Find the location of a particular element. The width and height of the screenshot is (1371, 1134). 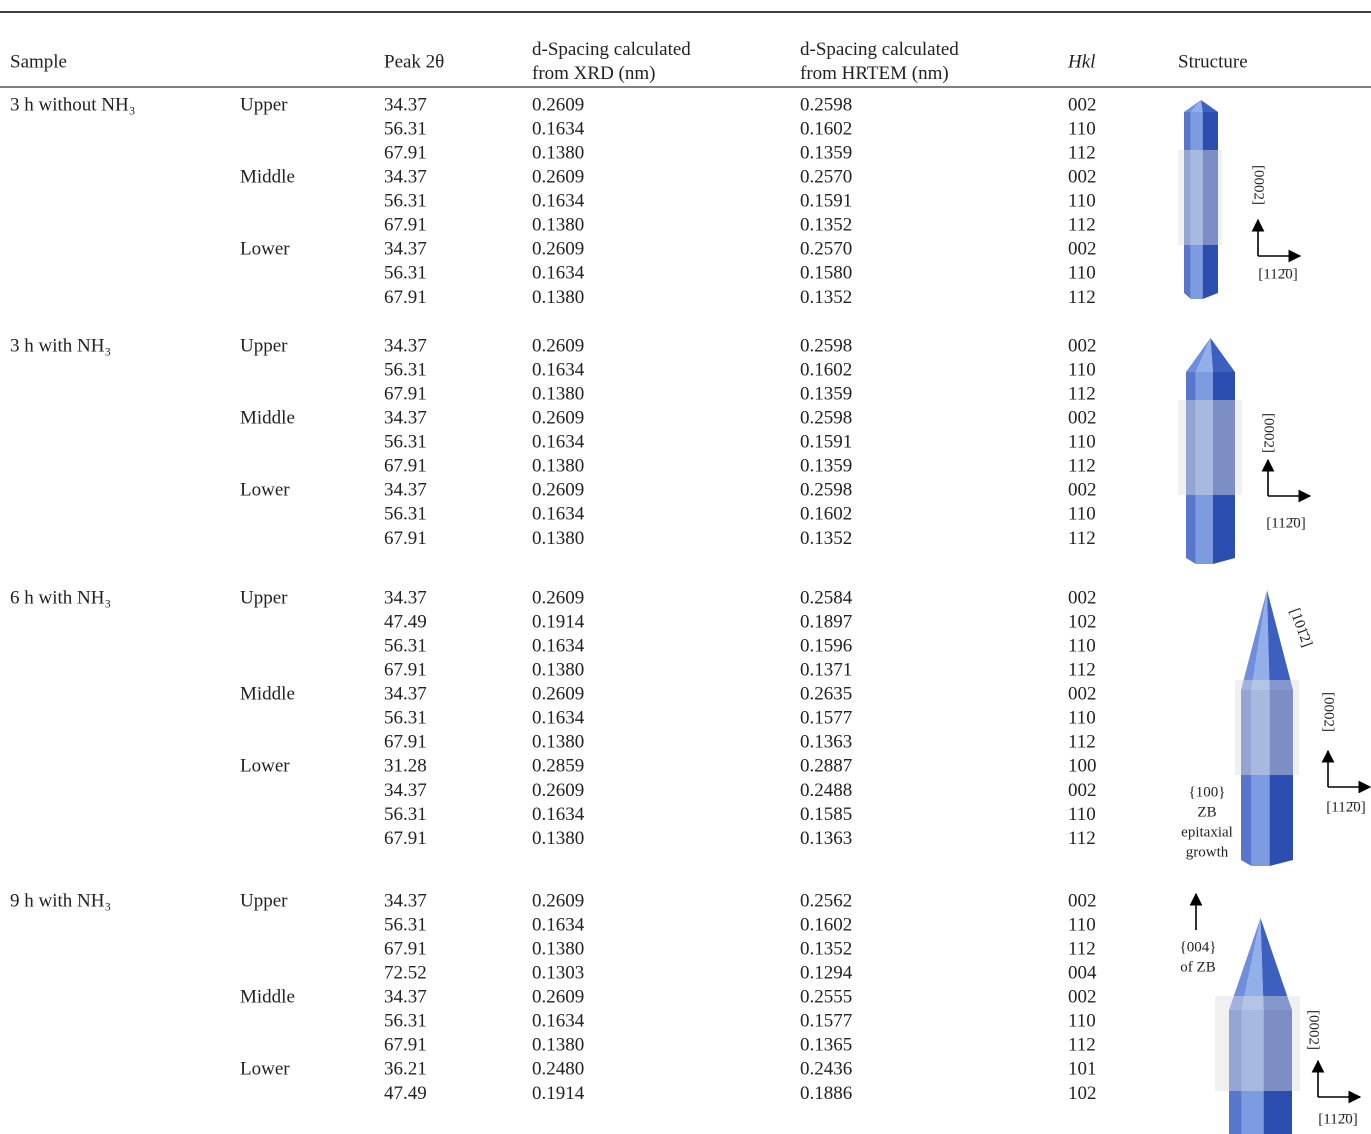

cell: 0.1363 is located at coordinates (826, 838).